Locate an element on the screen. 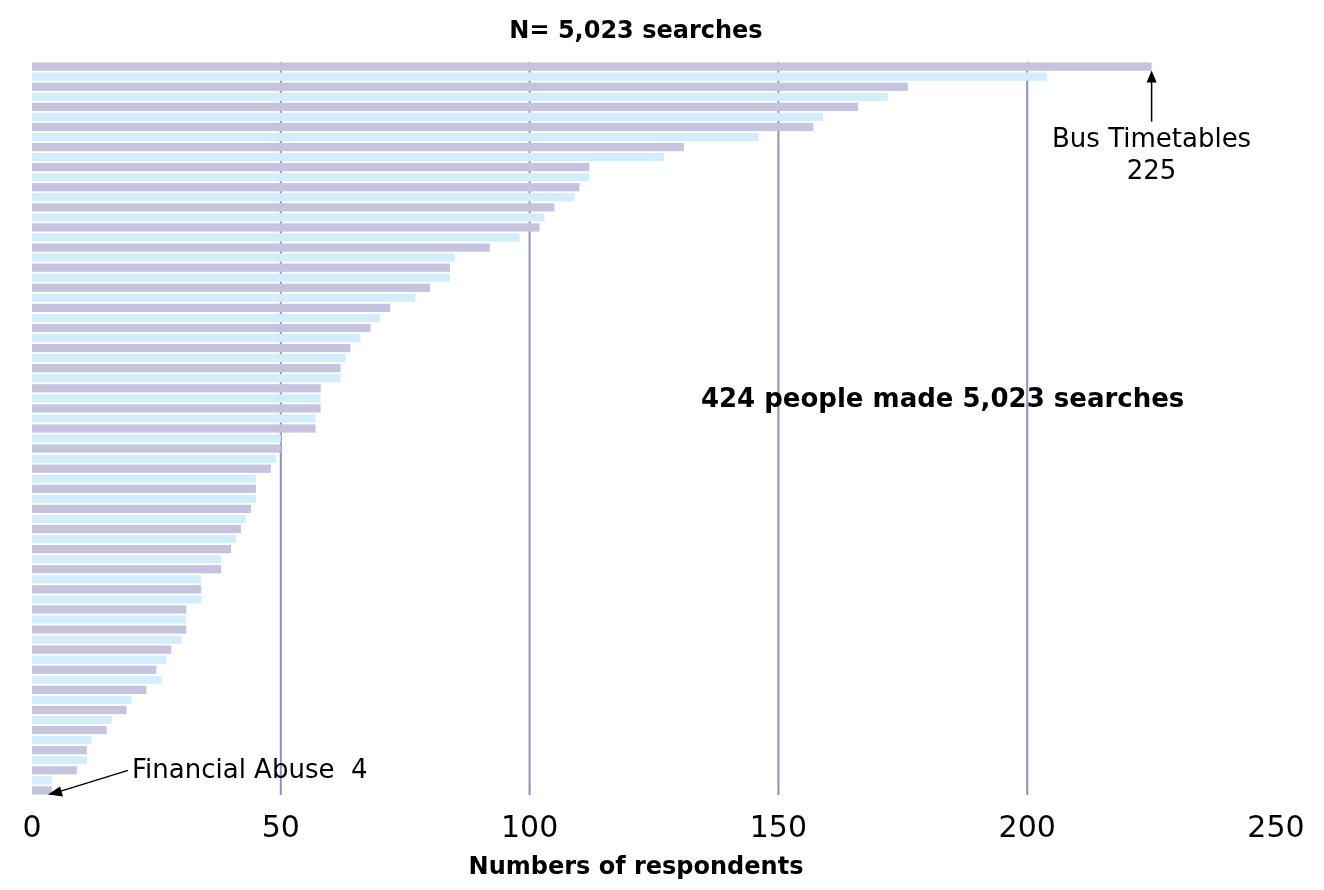  chart-title: N= 5,023 searches is located at coordinates (636, 30).